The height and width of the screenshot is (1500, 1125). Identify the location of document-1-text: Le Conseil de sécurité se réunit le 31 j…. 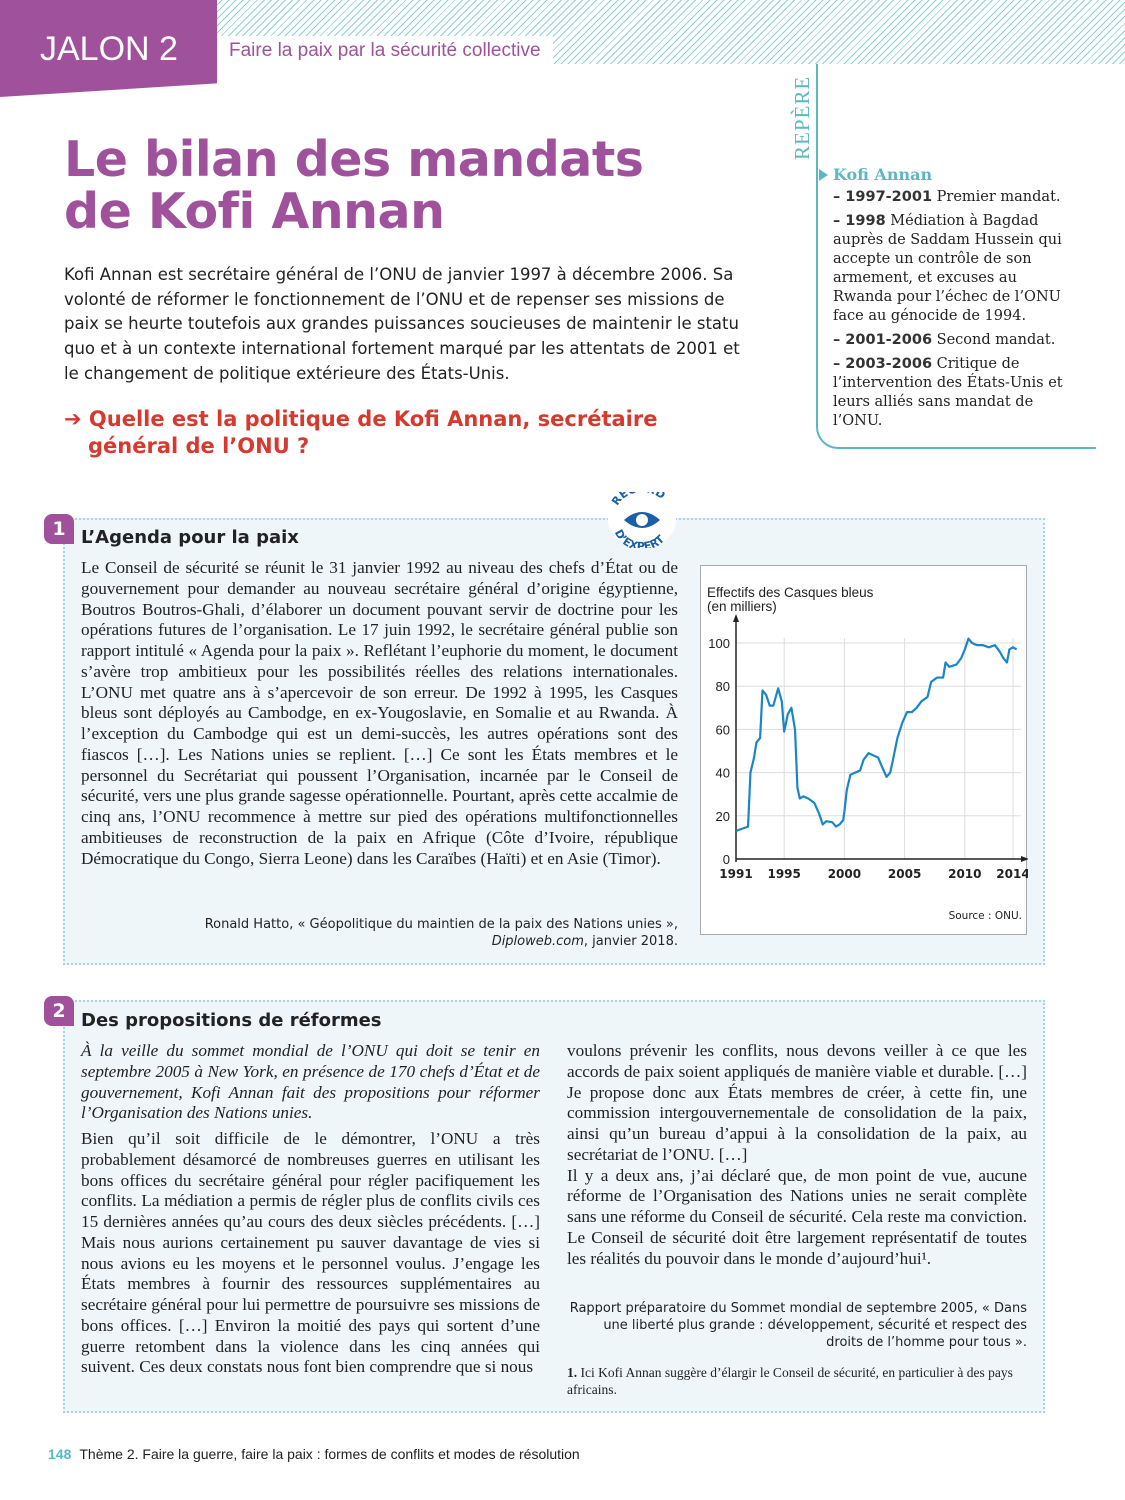
(379, 713).